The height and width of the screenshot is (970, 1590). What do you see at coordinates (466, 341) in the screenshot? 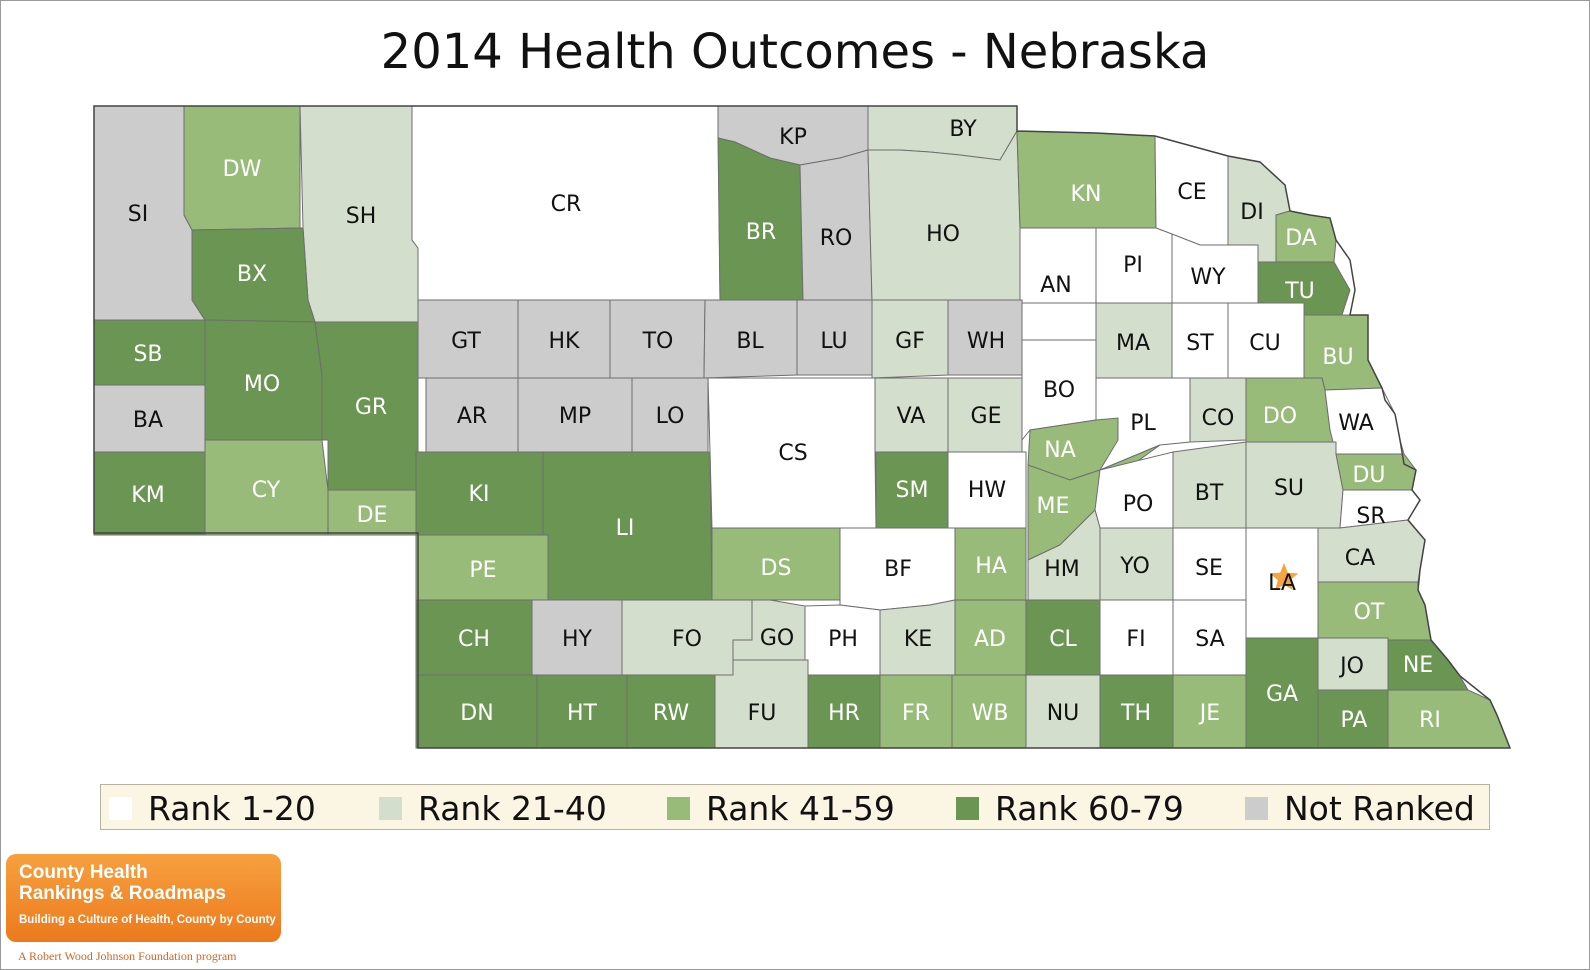
I see `county-label-gt: GT` at bounding box center [466, 341].